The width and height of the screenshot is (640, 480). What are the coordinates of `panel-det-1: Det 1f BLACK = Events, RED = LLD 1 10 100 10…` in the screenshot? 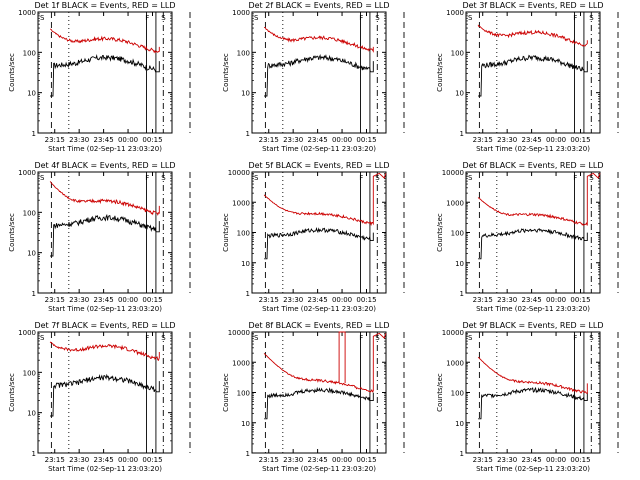 It's located at (99, 77).